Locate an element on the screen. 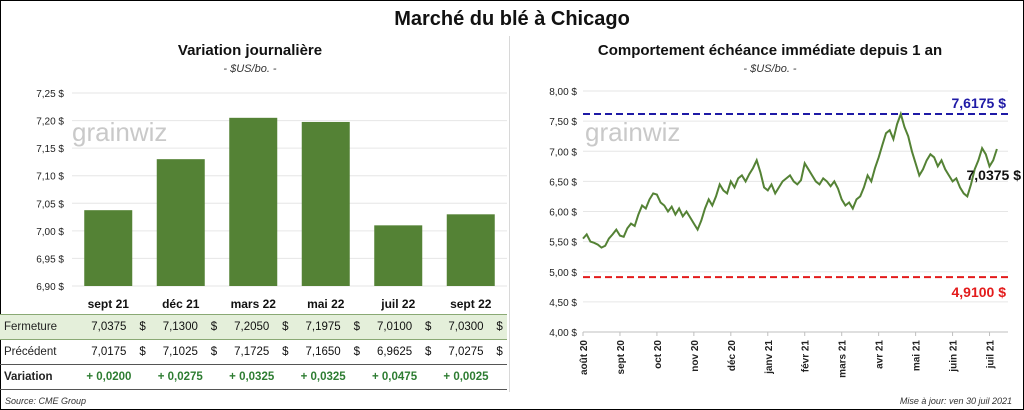  table-cell-value: 7,0300 is located at coordinates (466, 327).